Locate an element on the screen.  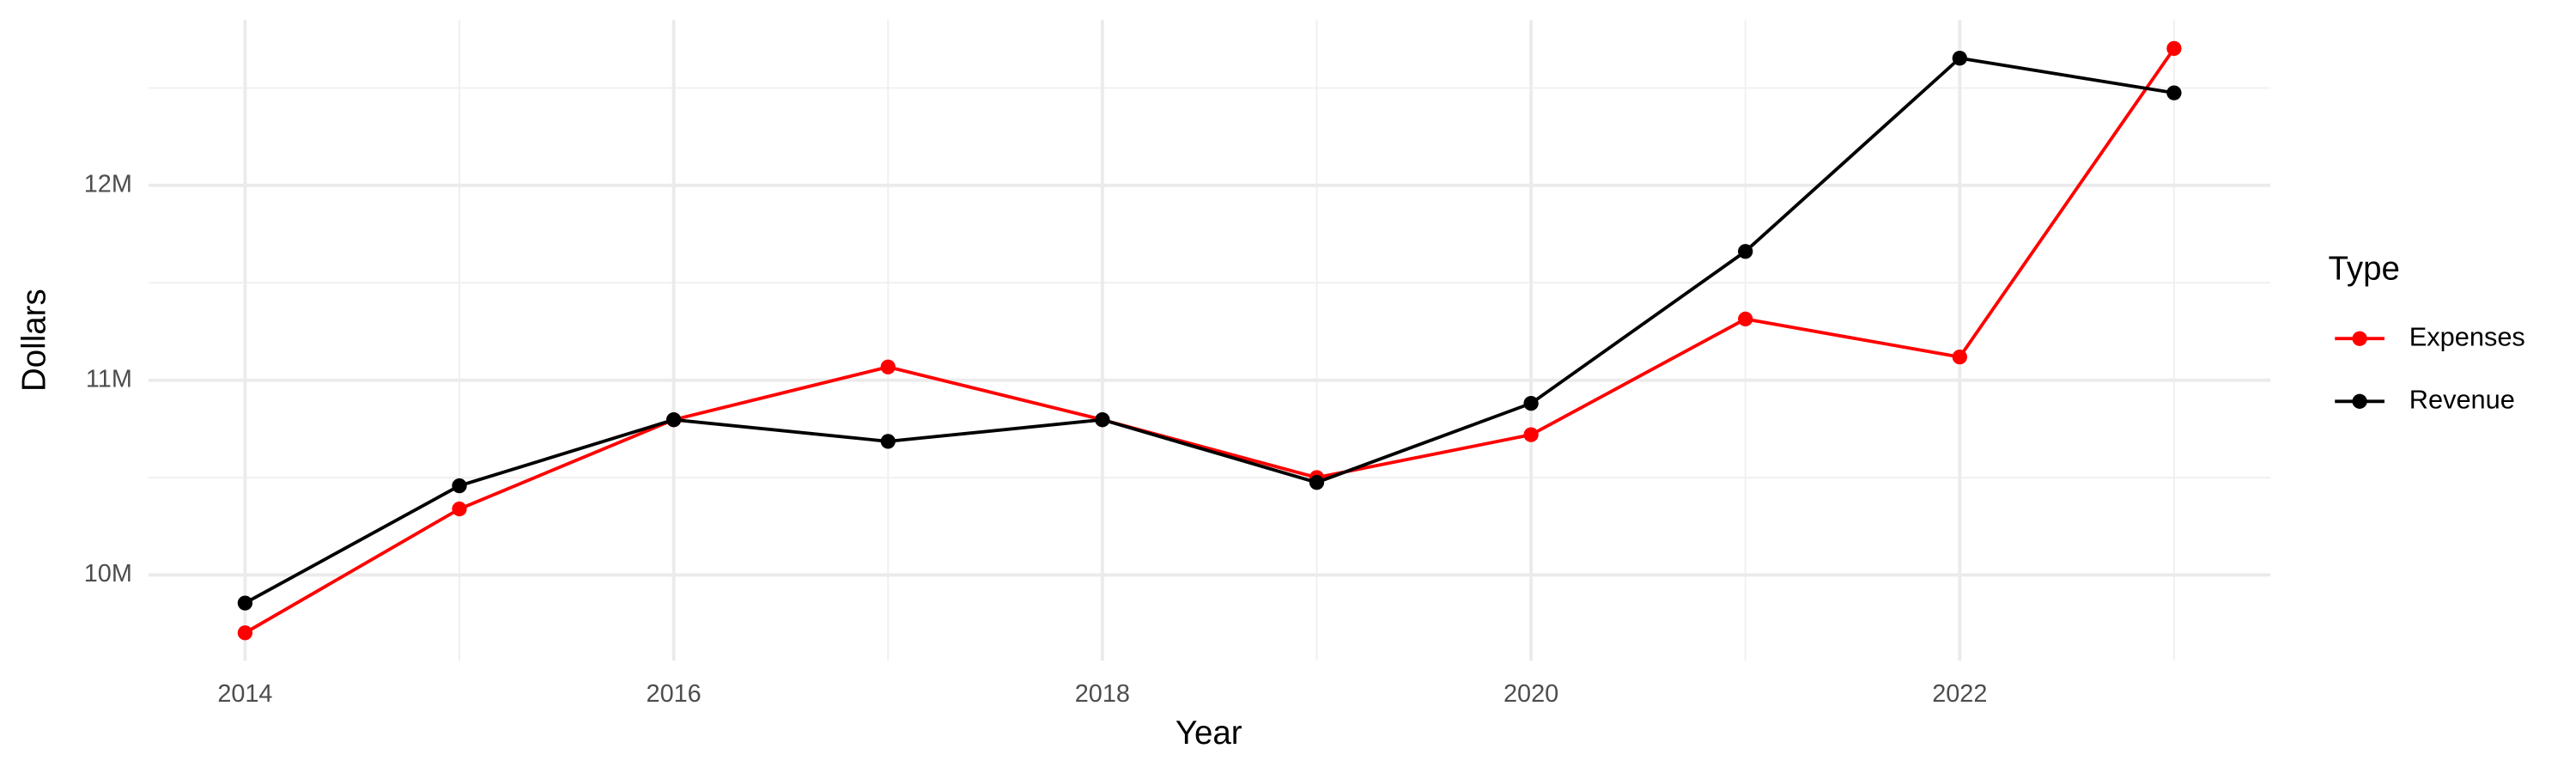
x-tick-label: 2020 is located at coordinates (1531, 694).